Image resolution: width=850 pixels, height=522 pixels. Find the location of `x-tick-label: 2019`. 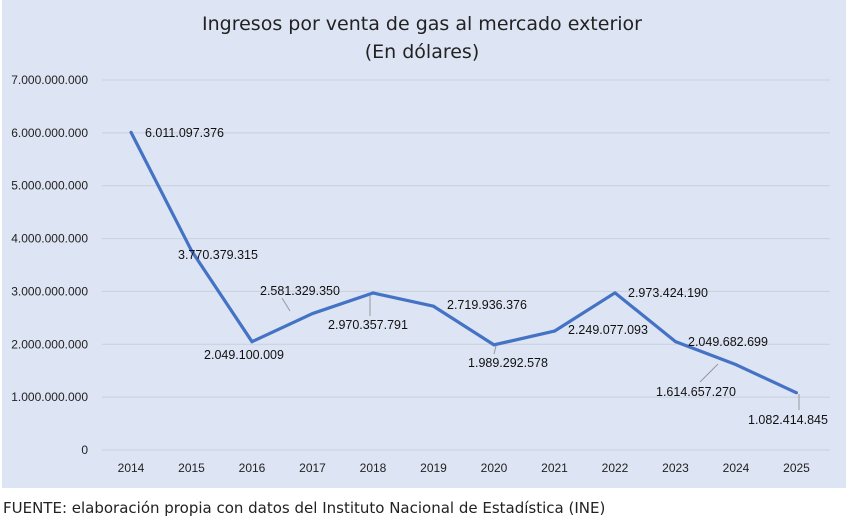

x-tick-label: 2019 is located at coordinates (433, 468).